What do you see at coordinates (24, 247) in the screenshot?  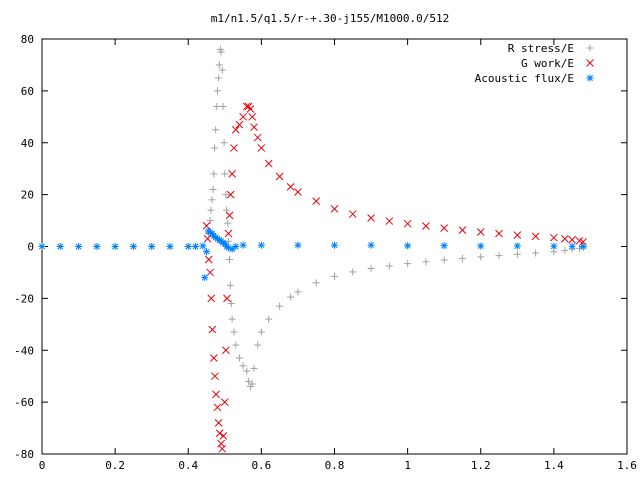 I see `y-tick-labels: 80 60 40 20 0 -20 -40 -60 -80` at bounding box center [24, 247].